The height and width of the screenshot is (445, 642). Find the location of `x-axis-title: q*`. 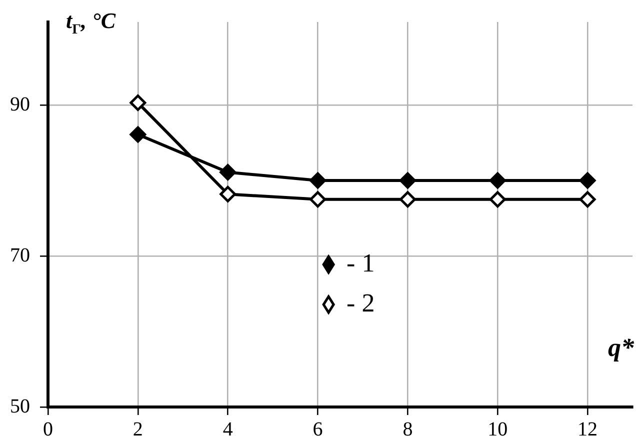

x-axis-title: q* is located at coordinates (621, 348).